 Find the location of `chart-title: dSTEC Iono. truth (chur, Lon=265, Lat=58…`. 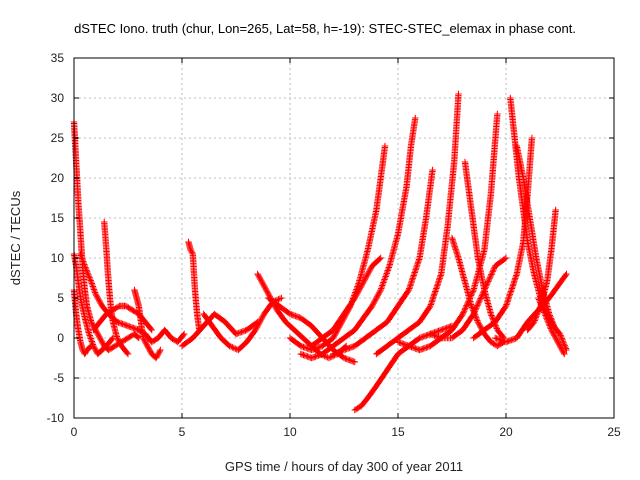

chart-title: dSTEC Iono. truth (chur, Lon=265, Lat=58… is located at coordinates (325, 28).